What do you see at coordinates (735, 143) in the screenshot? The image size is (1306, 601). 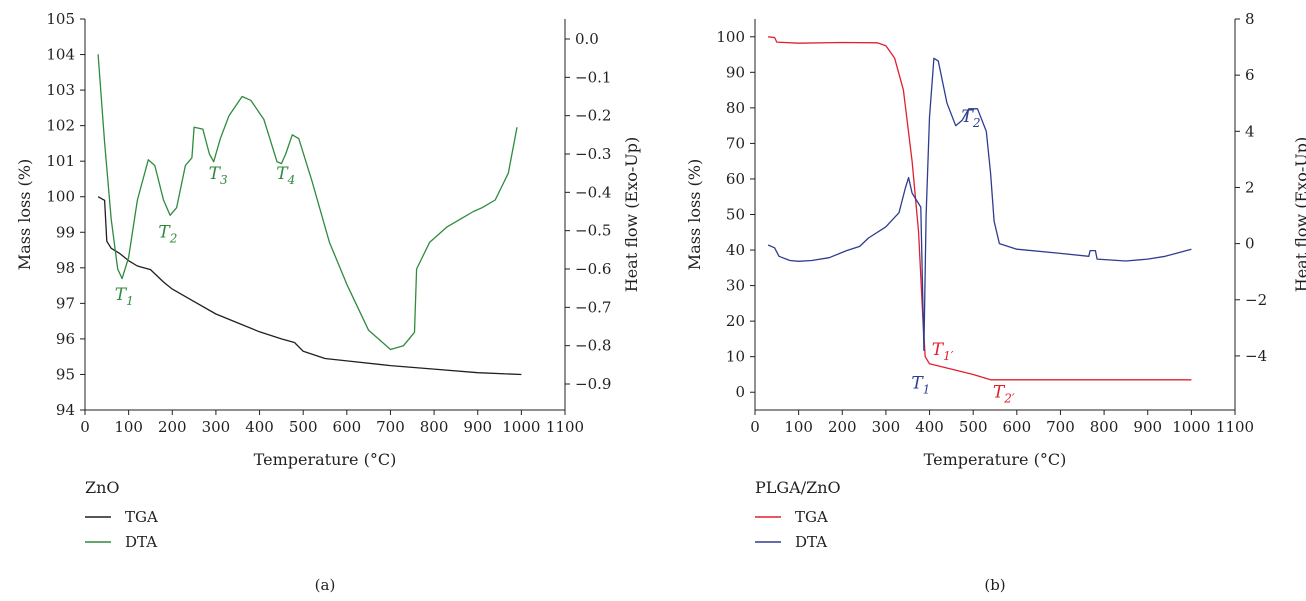 I see `y-left-tick-label: 70` at bounding box center [735, 143].